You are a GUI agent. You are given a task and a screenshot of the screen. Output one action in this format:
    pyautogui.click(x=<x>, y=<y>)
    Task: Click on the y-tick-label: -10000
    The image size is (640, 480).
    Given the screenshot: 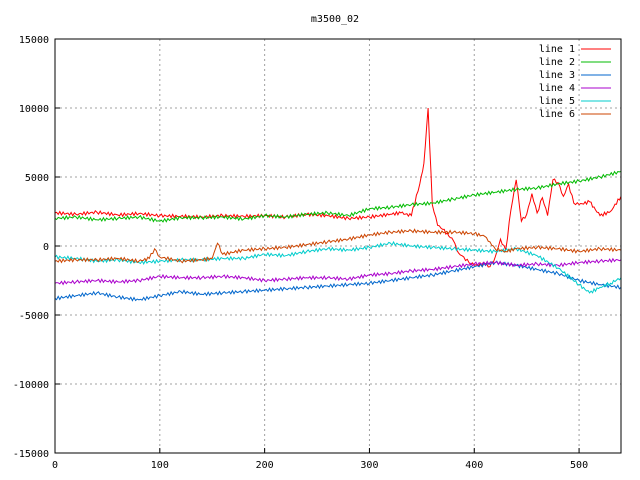 What is the action you would take?
    pyautogui.click(x=31, y=385)
    